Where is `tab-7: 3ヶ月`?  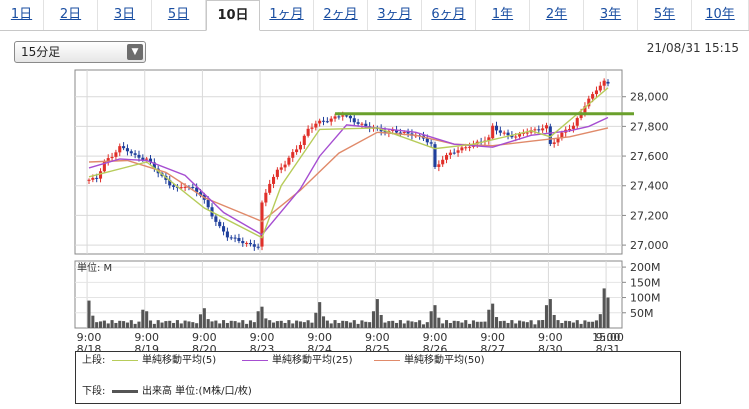 tab-7: 3ヶ月 is located at coordinates (395, 15).